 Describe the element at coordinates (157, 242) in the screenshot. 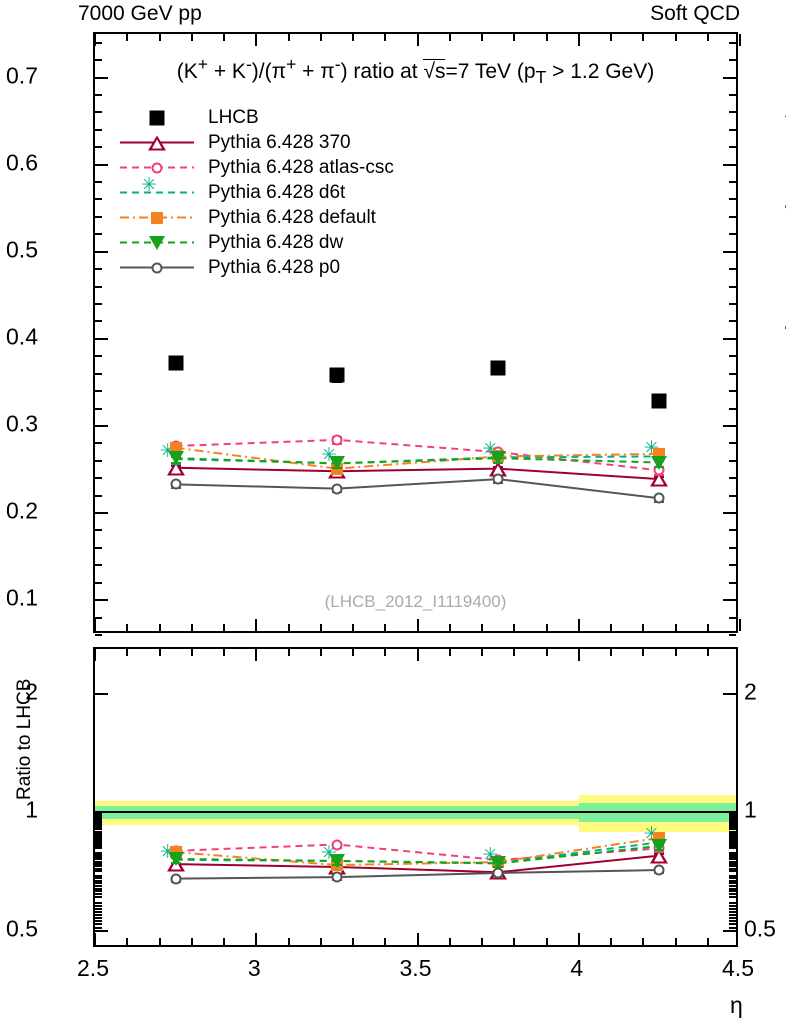

I see `legend-symbol-pythia-6-428-dw` at that location.